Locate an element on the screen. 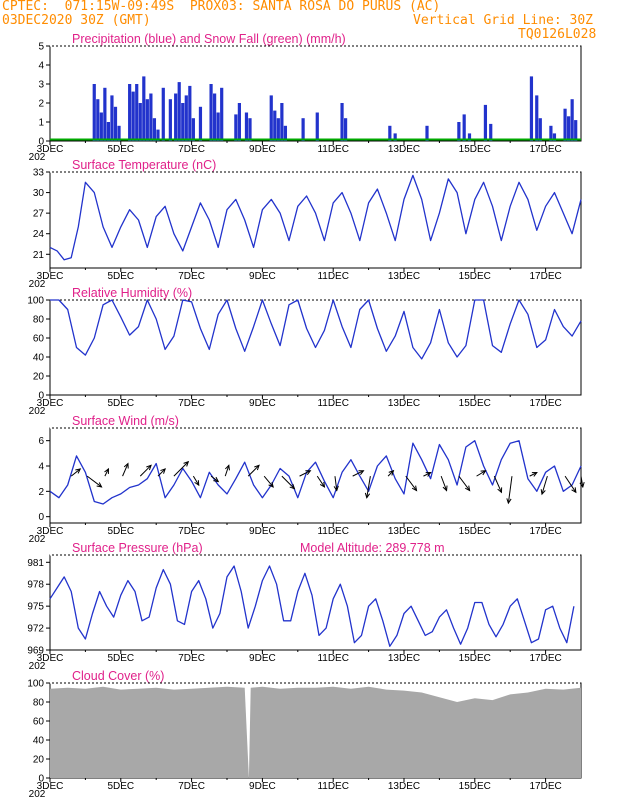  y-tick-label: 33 is located at coordinates (39, 173).